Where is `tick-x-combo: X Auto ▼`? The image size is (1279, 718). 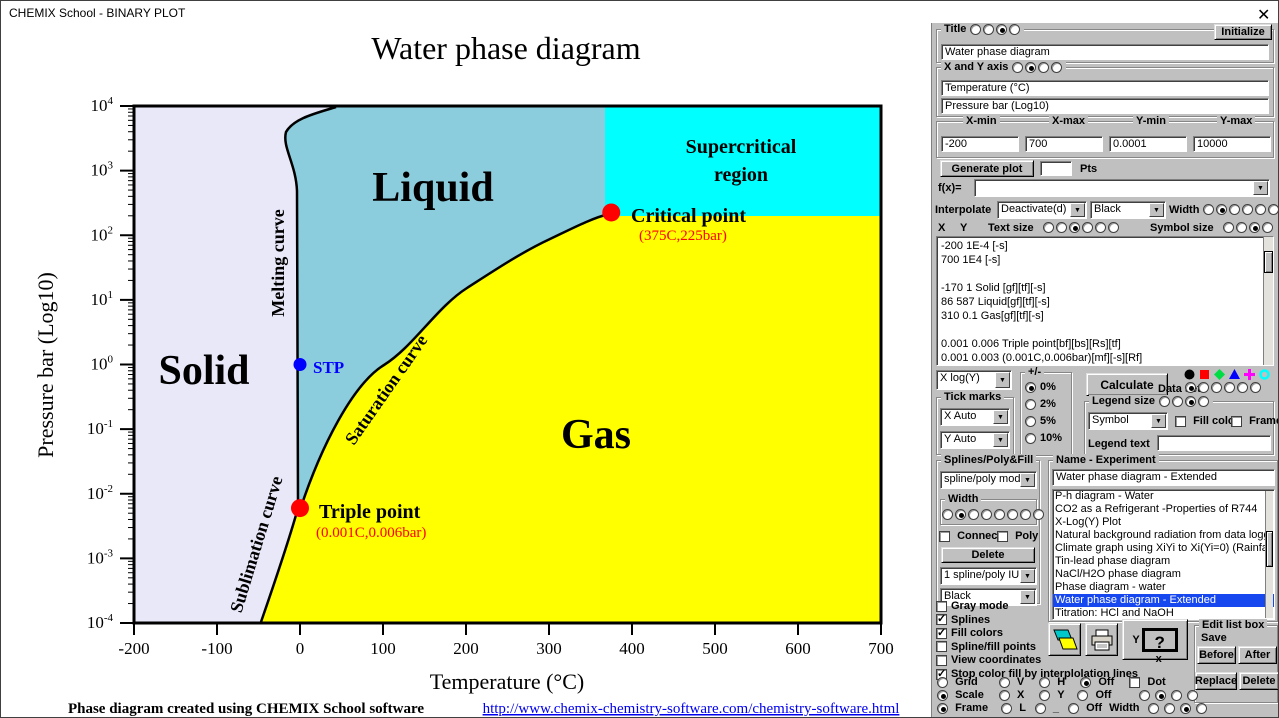 tick-x-combo: X Auto ▼ is located at coordinates (975, 417).